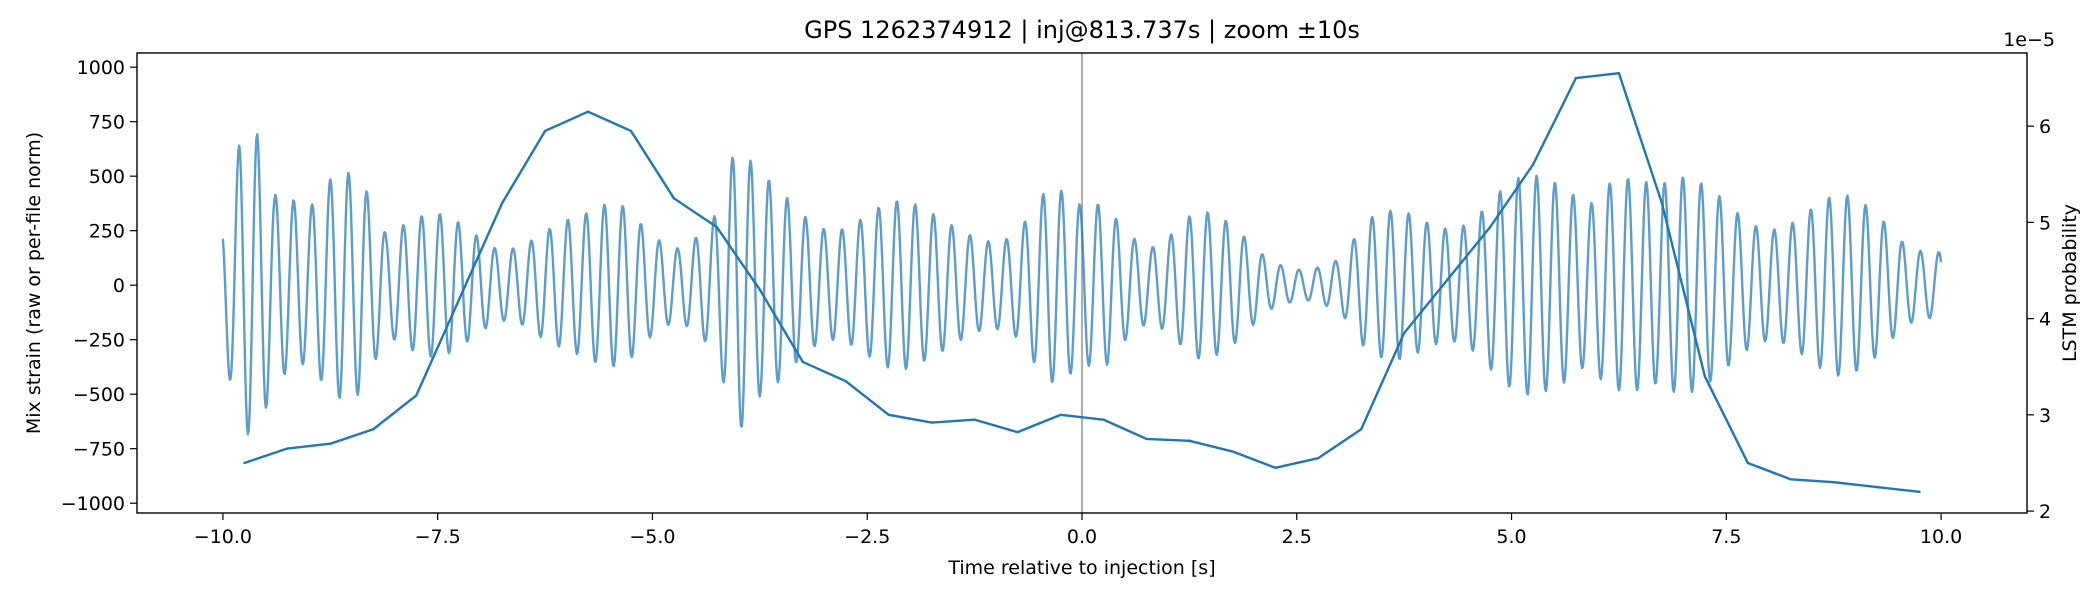  I want to click on right-axis-multiplier: 1e−5, so click(2029, 40).